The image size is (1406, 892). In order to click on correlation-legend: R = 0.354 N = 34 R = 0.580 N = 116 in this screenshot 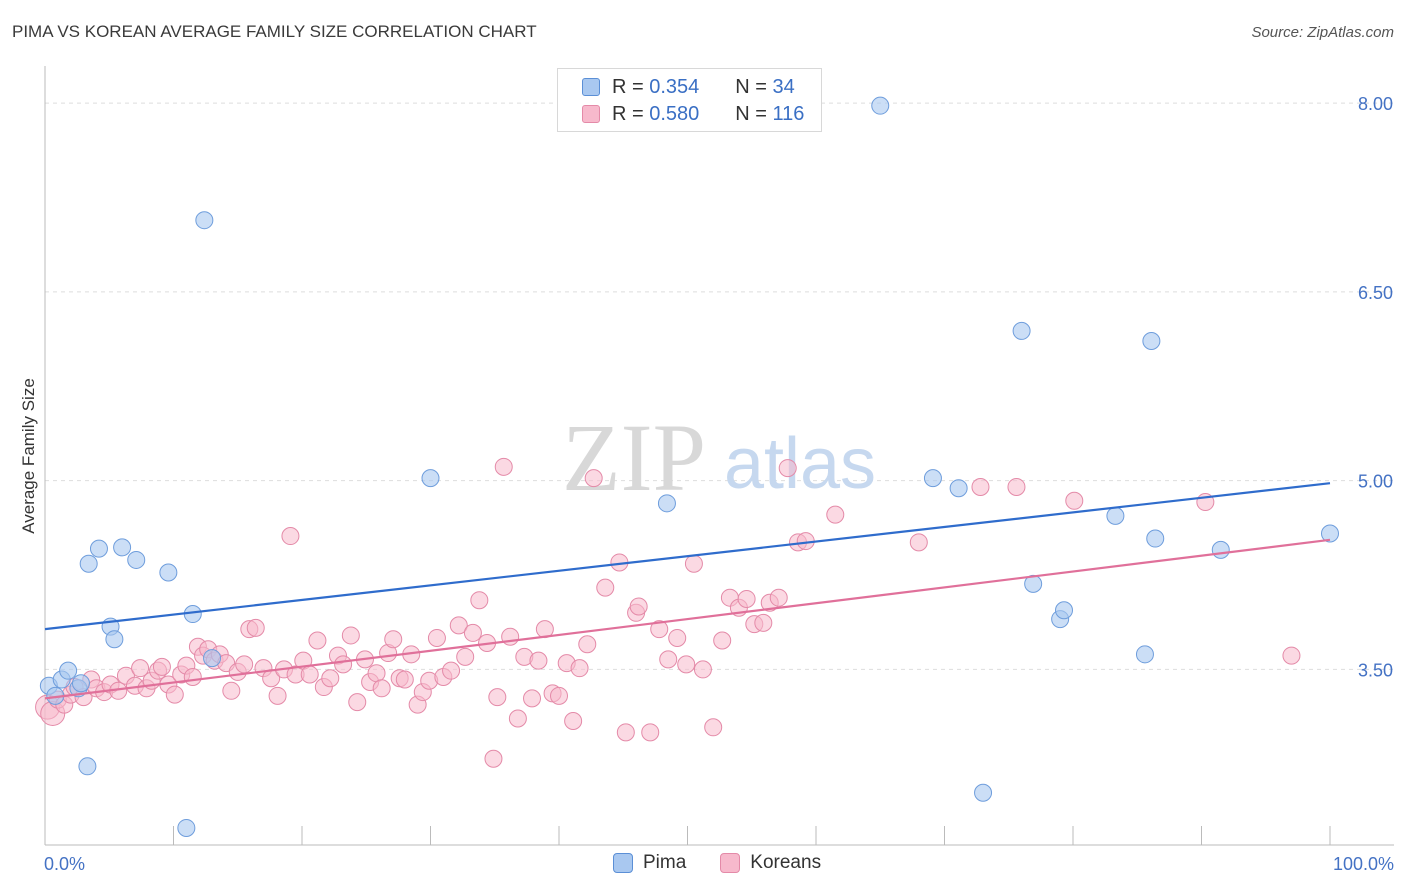, I will do `click(689, 100)`.